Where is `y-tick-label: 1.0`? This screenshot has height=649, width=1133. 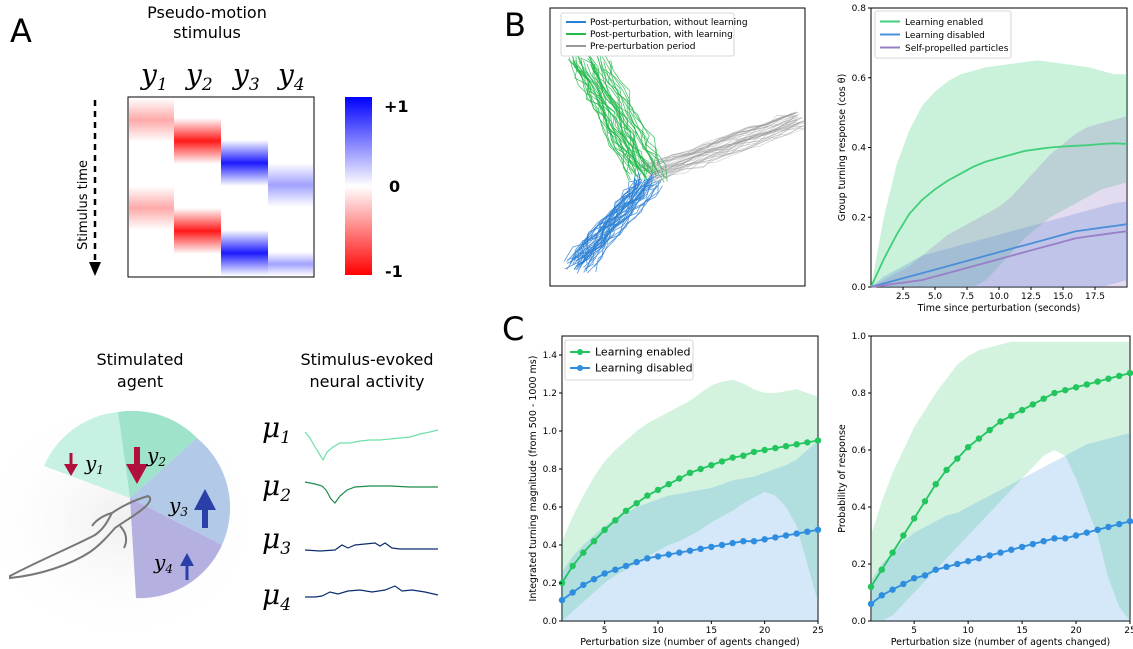
y-tick-label: 1.0 is located at coordinates (859, 337).